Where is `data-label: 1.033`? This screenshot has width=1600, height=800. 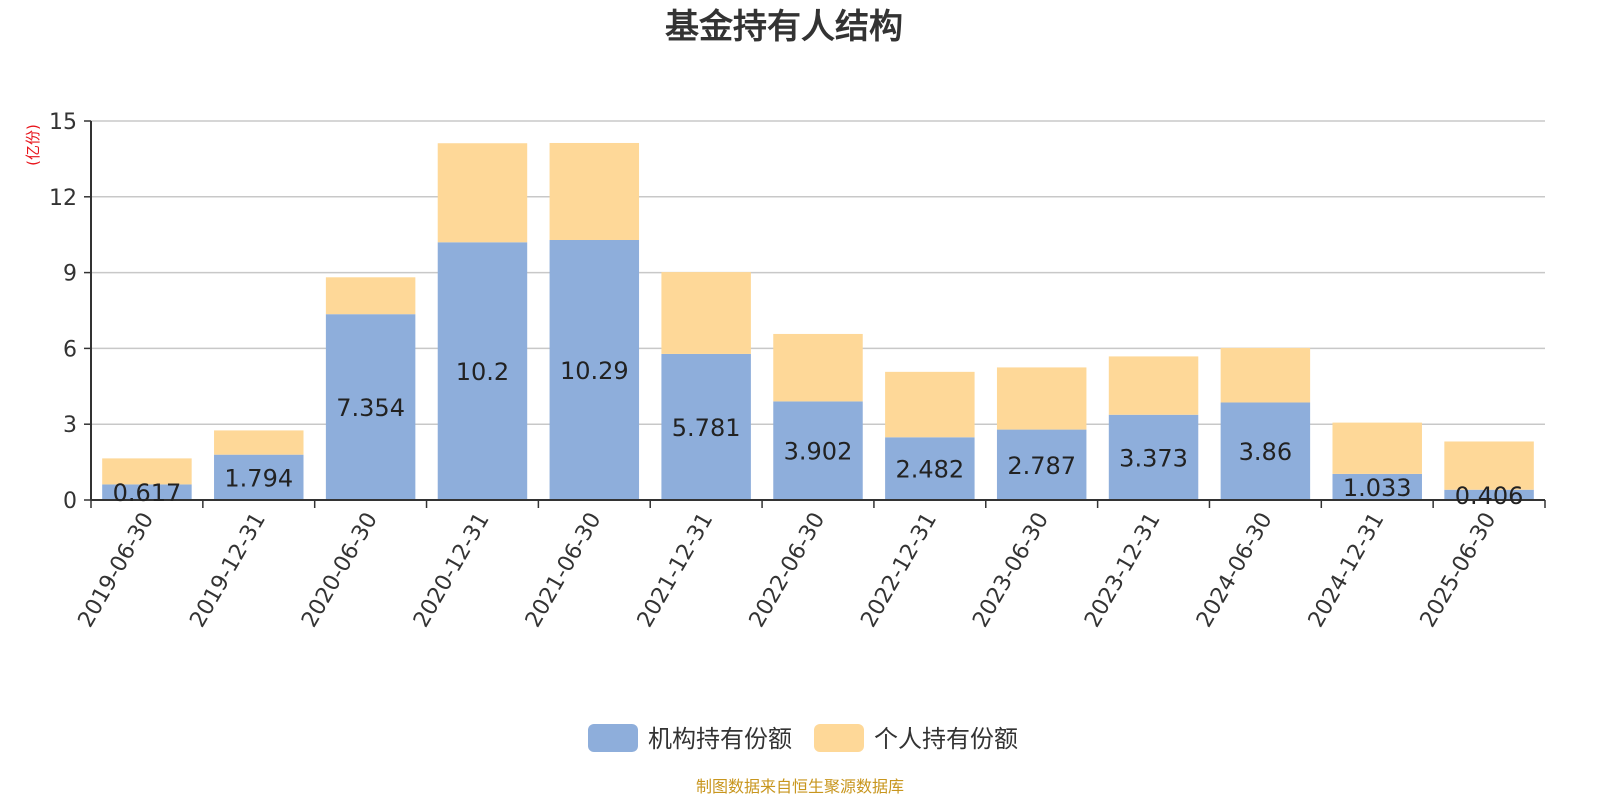 data-label: 1.033 is located at coordinates (1377, 488).